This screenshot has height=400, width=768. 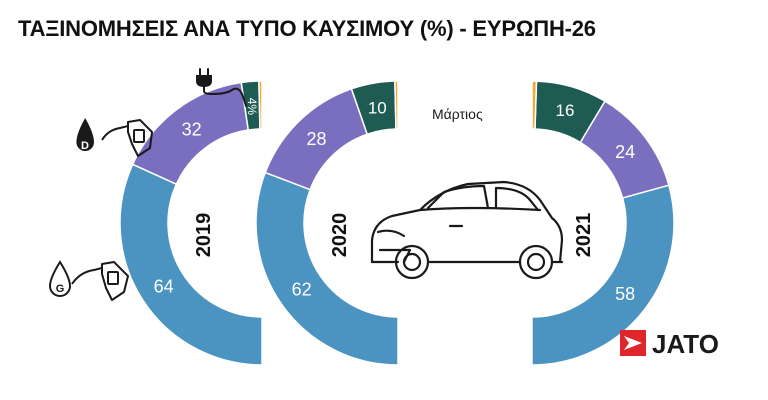 I want to click on diesel-pump-icon: D, so click(x=114, y=137).